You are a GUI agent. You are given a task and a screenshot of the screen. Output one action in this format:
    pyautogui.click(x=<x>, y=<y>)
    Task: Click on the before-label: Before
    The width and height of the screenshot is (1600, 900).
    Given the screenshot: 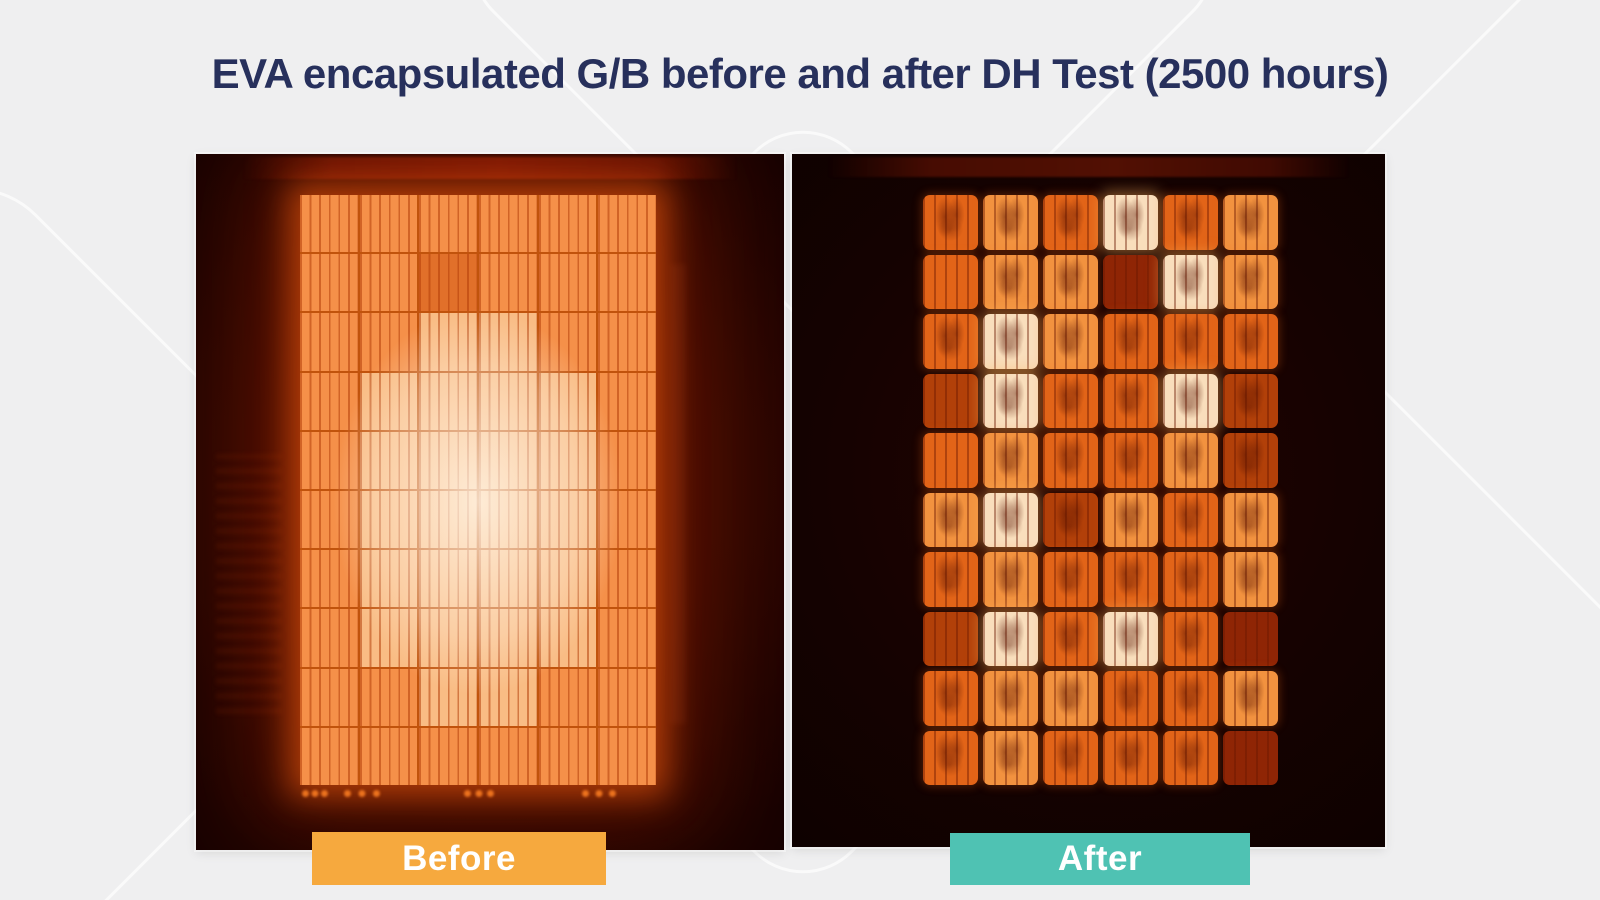 What is the action you would take?
    pyautogui.click(x=459, y=858)
    